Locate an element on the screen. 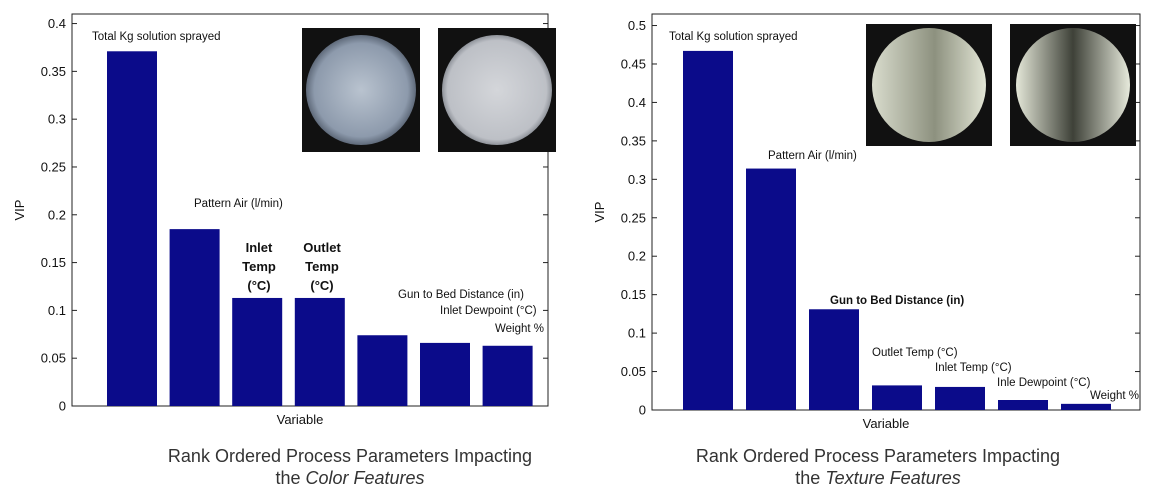 The height and width of the screenshot is (489, 1149). caption-line2: the Color Features is located at coordinates (349, 478).